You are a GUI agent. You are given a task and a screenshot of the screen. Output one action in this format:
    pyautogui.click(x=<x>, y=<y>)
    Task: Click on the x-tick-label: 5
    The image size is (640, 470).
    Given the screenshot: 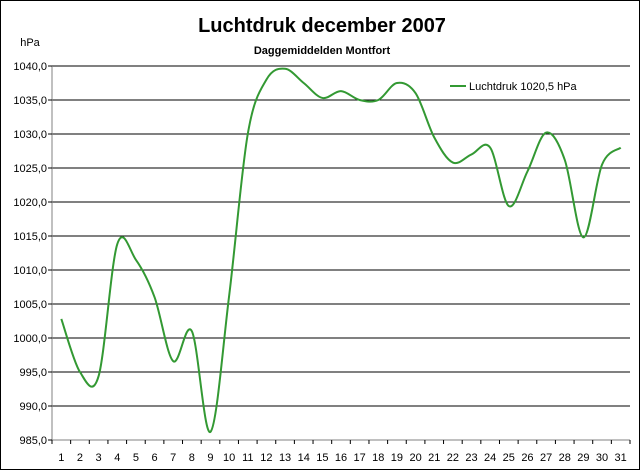 What is the action you would take?
    pyautogui.click(x=136, y=458)
    